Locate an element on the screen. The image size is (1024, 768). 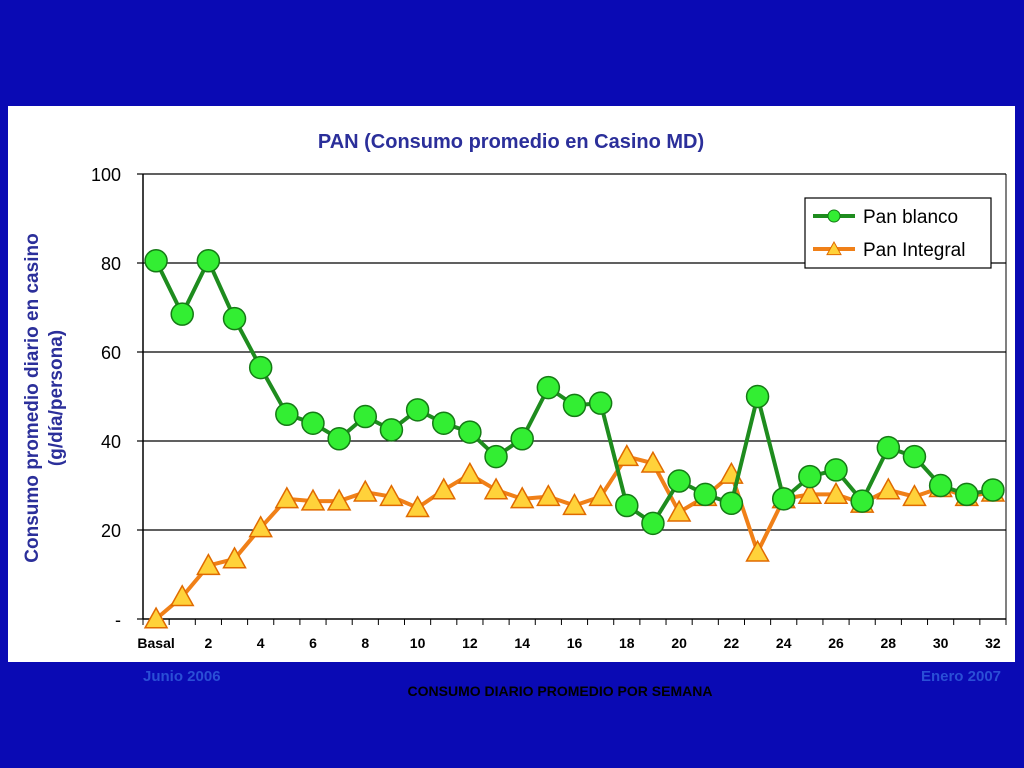
x-tick-label: 32 is located at coordinates (993, 643).